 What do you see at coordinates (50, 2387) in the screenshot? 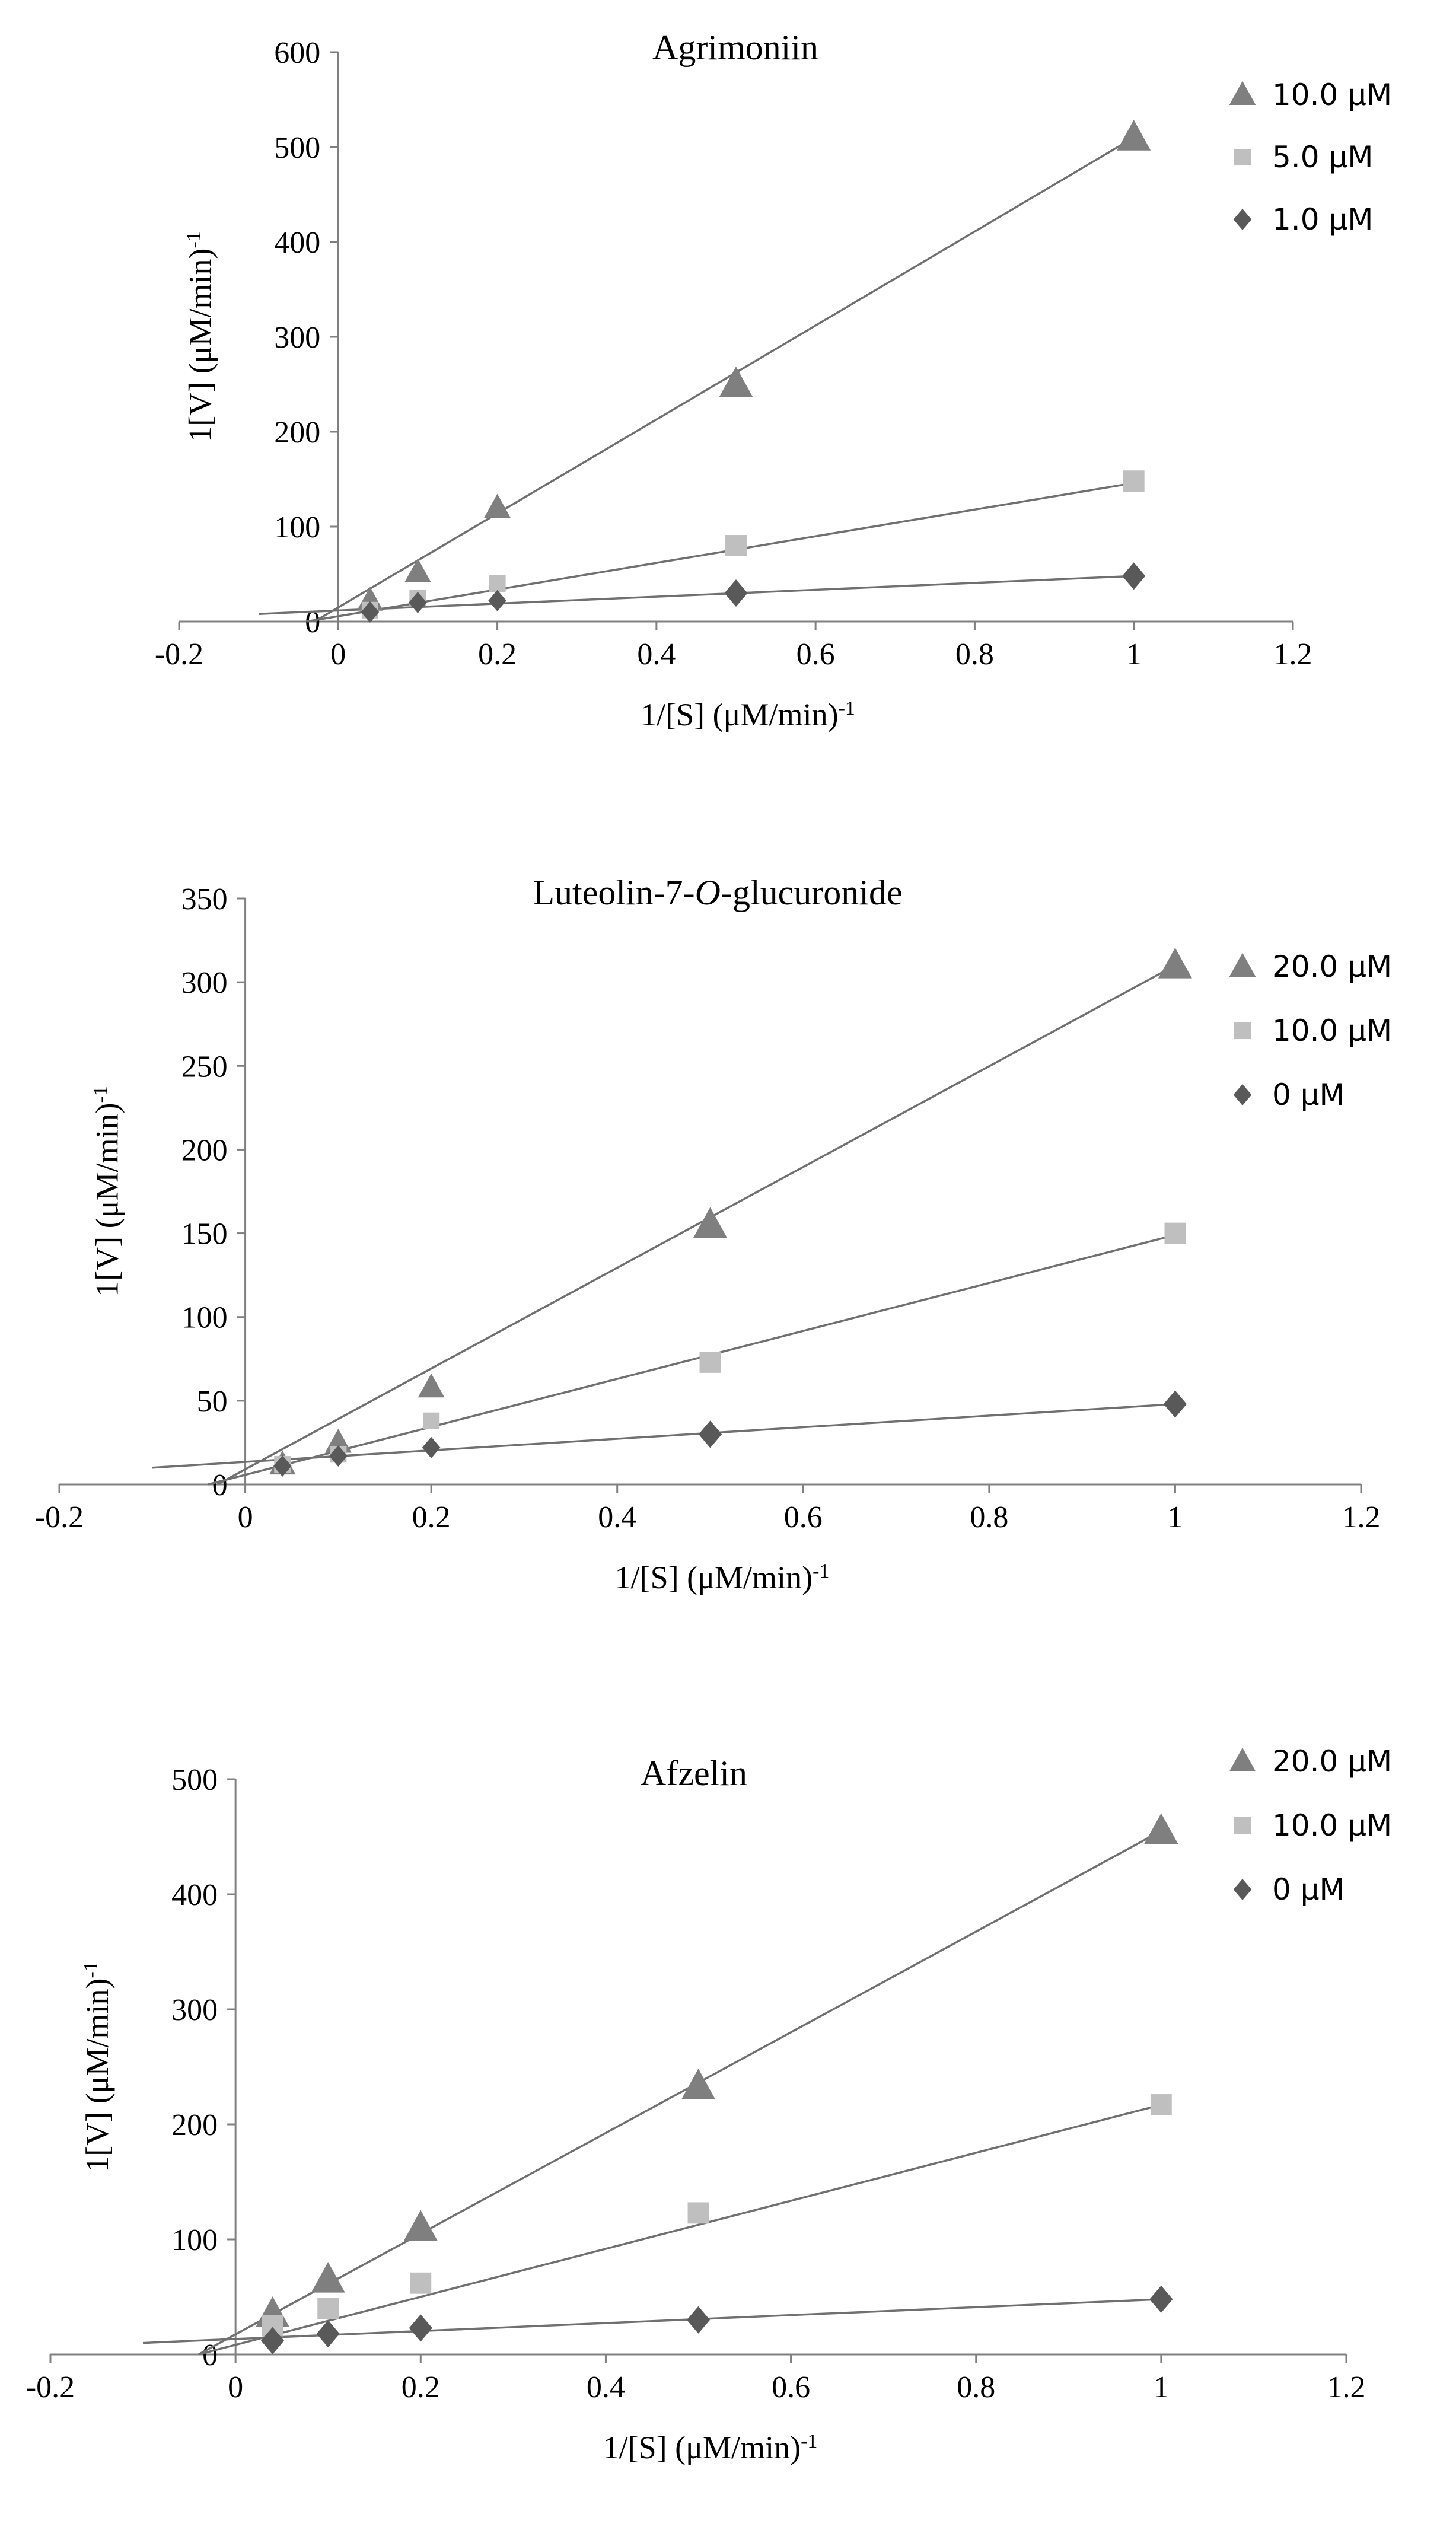
I see `x-tick-label: -0.2` at bounding box center [50, 2387].